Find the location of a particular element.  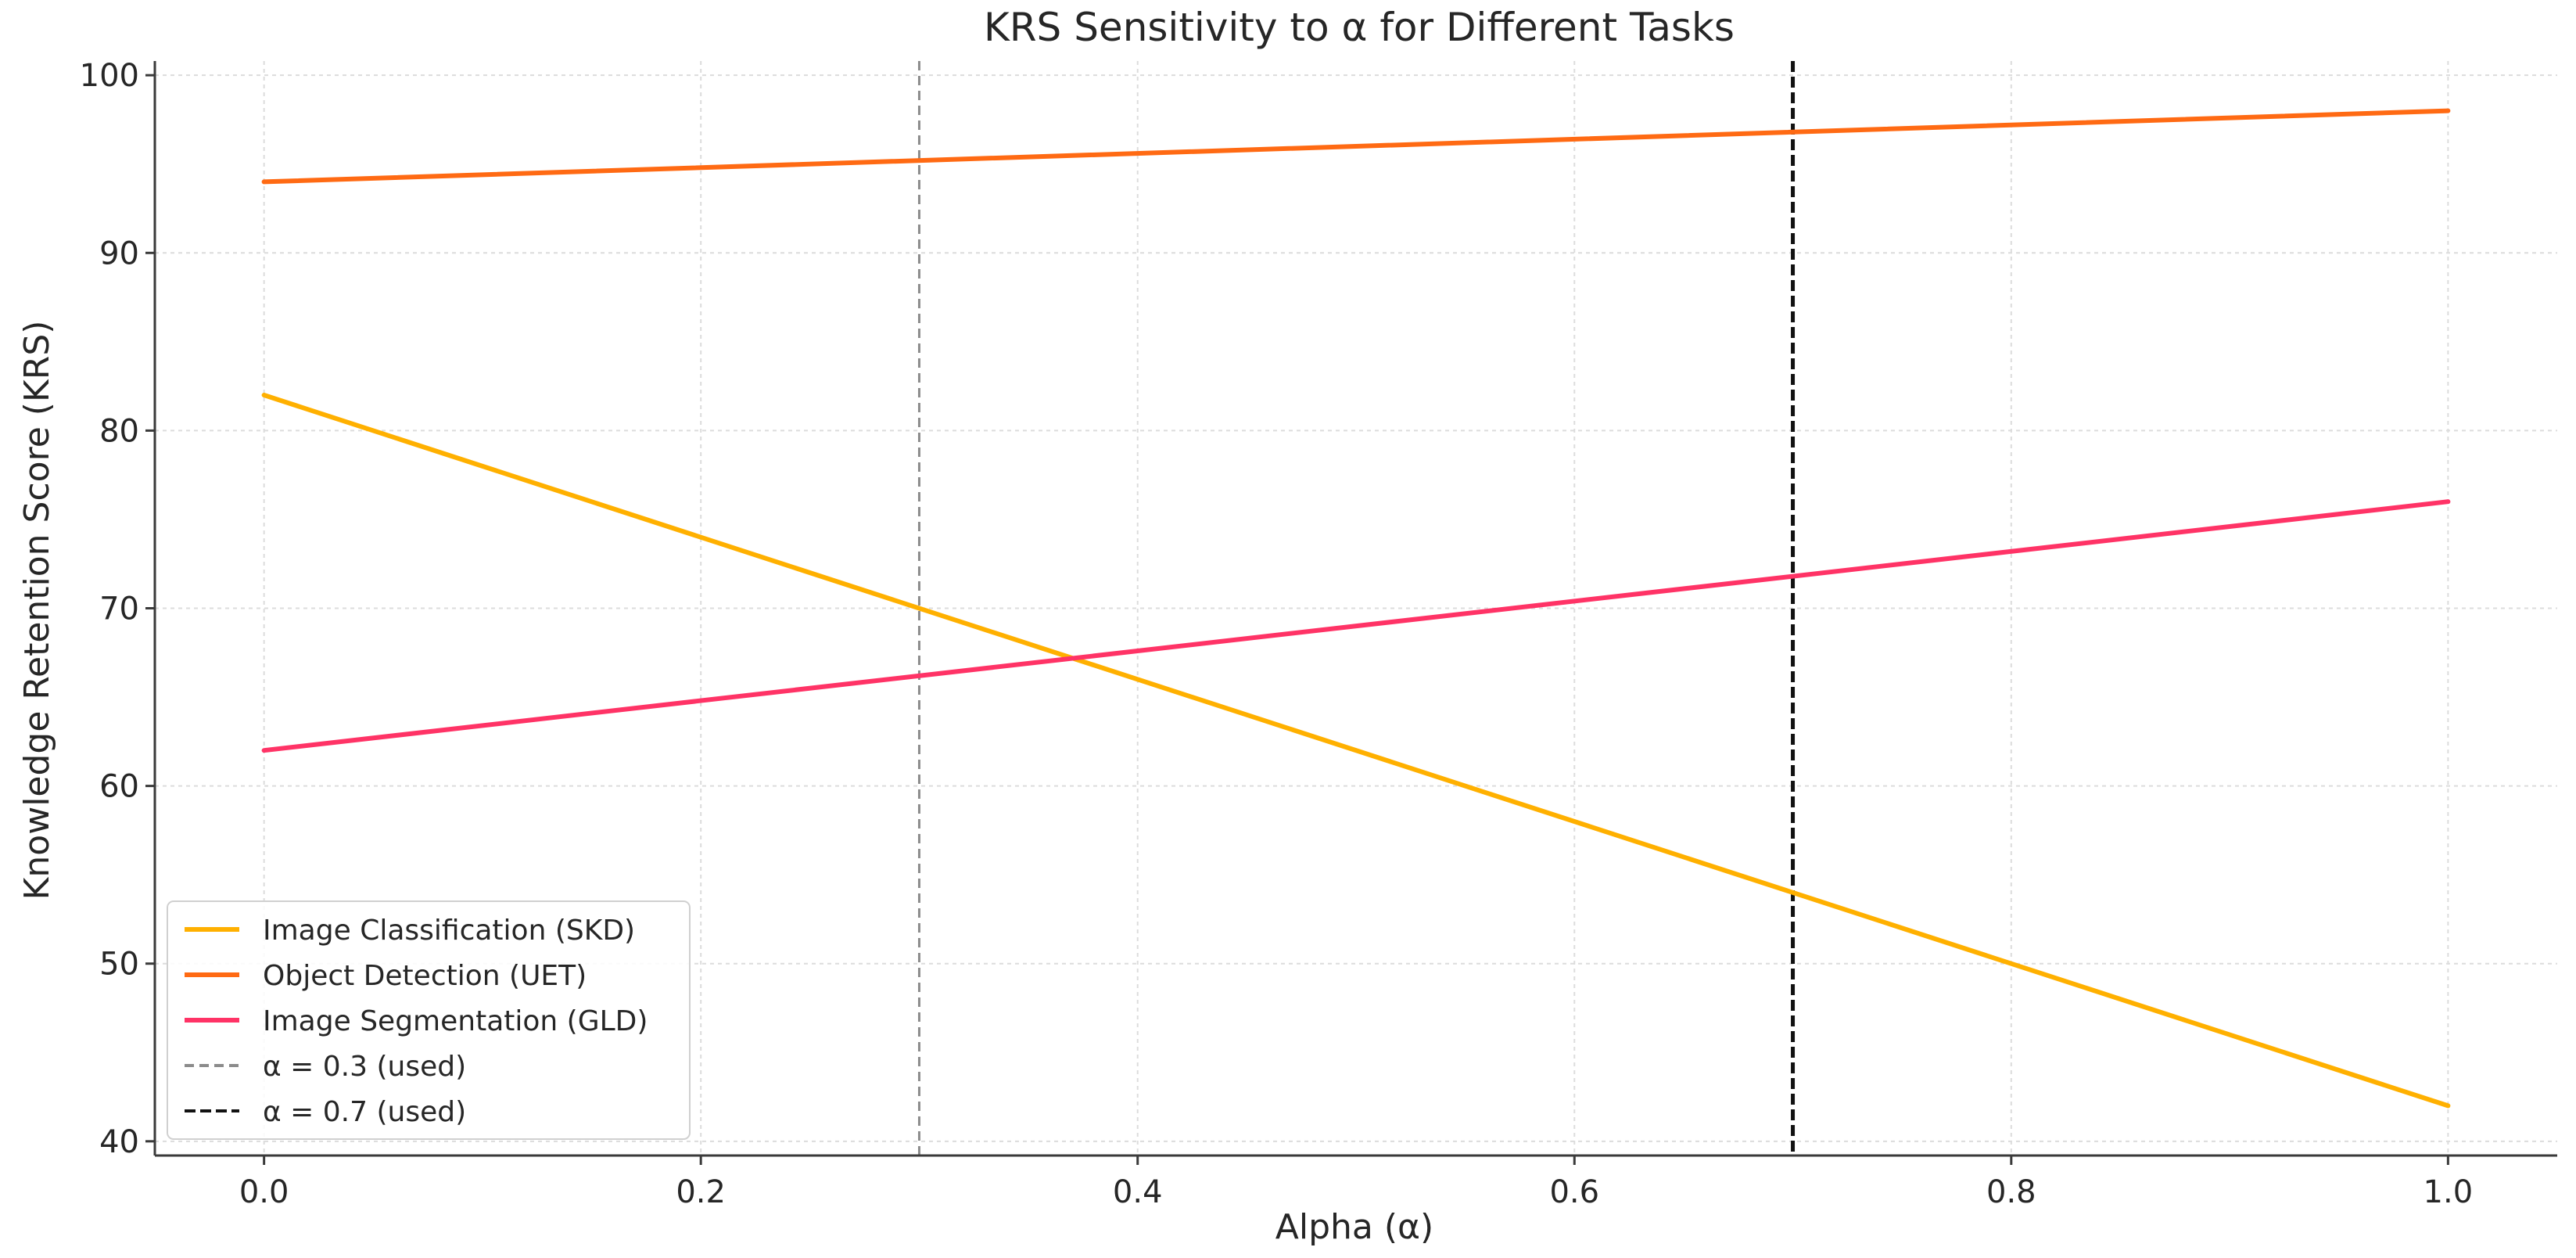

legend-label-1: Image Classification (SKD) is located at coordinates (449, 931).